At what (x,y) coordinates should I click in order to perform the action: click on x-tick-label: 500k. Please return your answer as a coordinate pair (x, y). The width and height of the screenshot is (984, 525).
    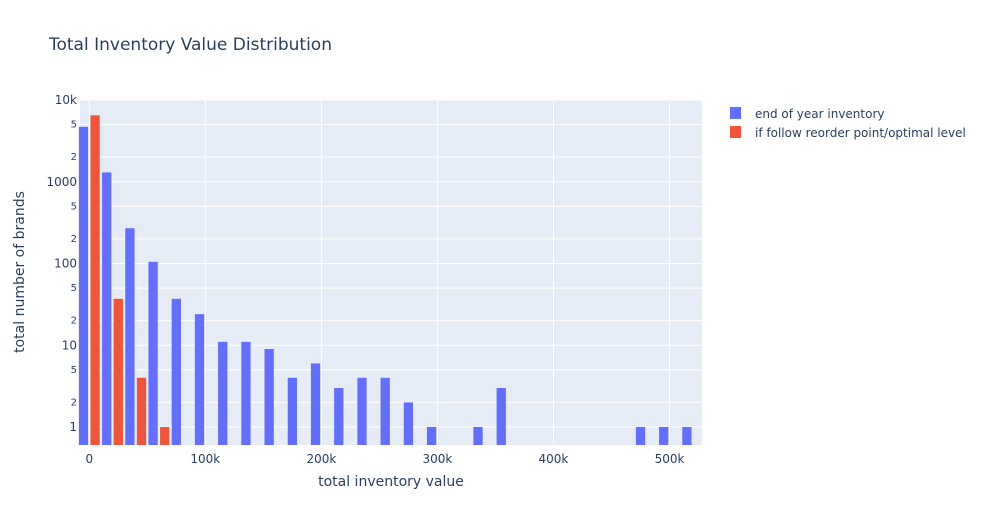
    Looking at the image, I should click on (670, 459).